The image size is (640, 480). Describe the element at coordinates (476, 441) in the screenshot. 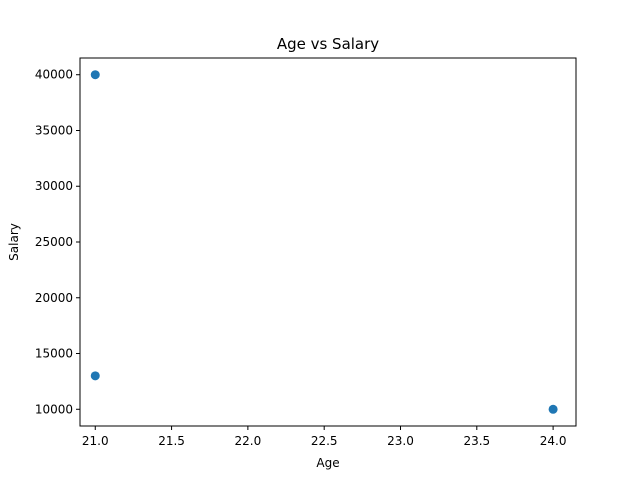

I see `x-tick-label: 23.5` at that location.